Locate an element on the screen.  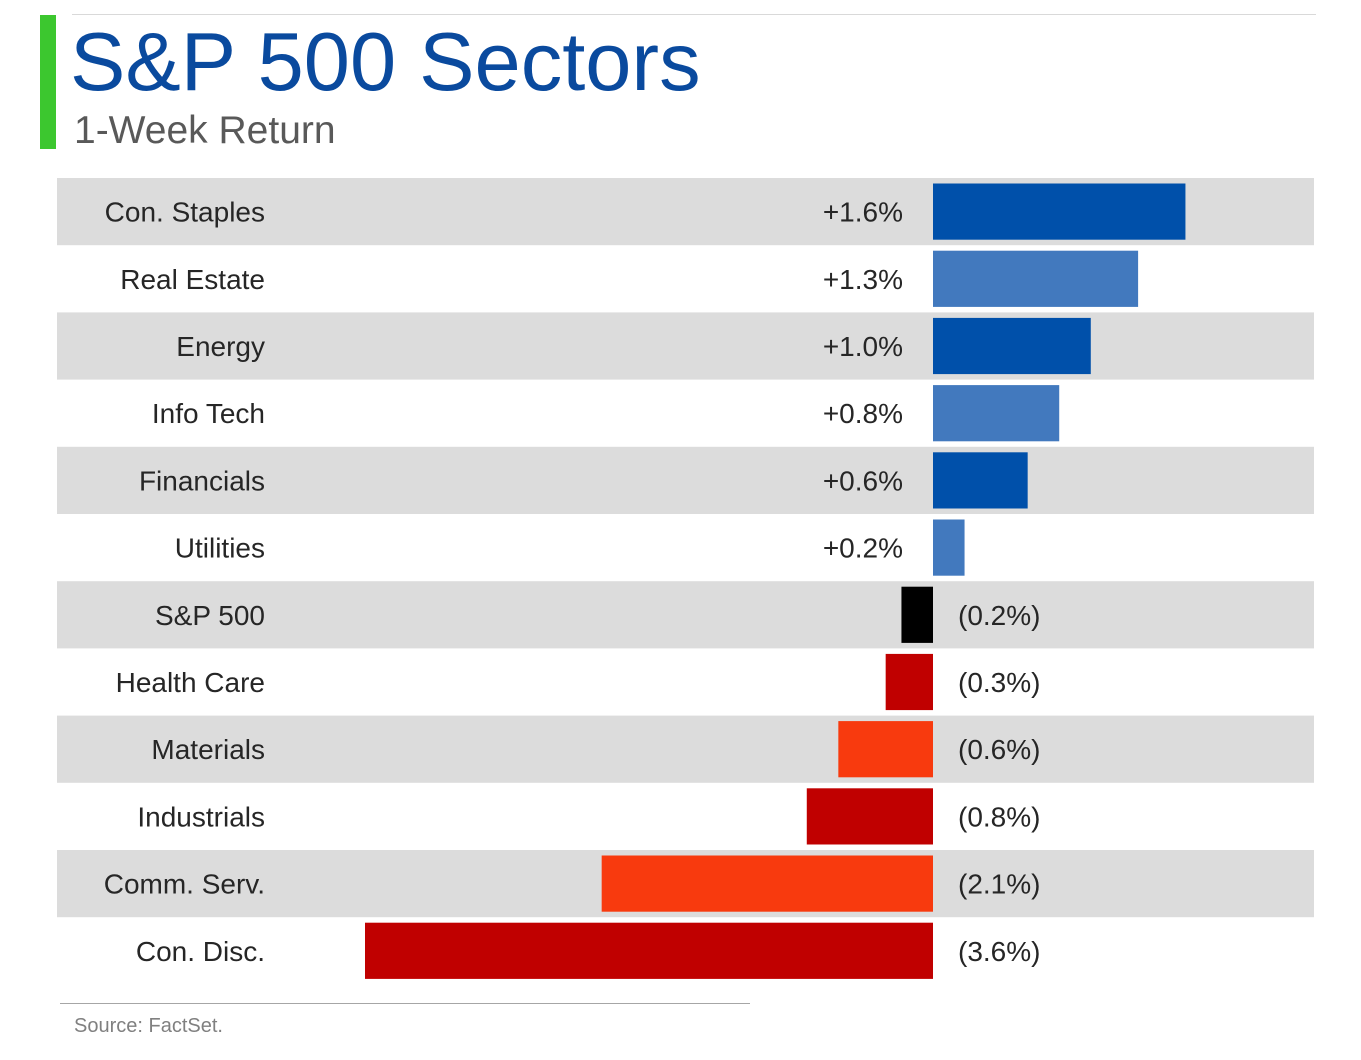
value-label-con-staples: +1.6% is located at coordinates (863, 212).